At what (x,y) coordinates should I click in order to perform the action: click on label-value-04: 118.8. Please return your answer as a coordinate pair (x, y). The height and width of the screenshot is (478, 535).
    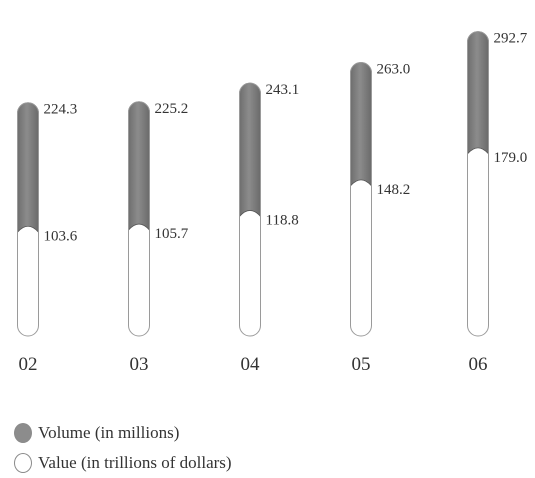
    Looking at the image, I should click on (282, 220).